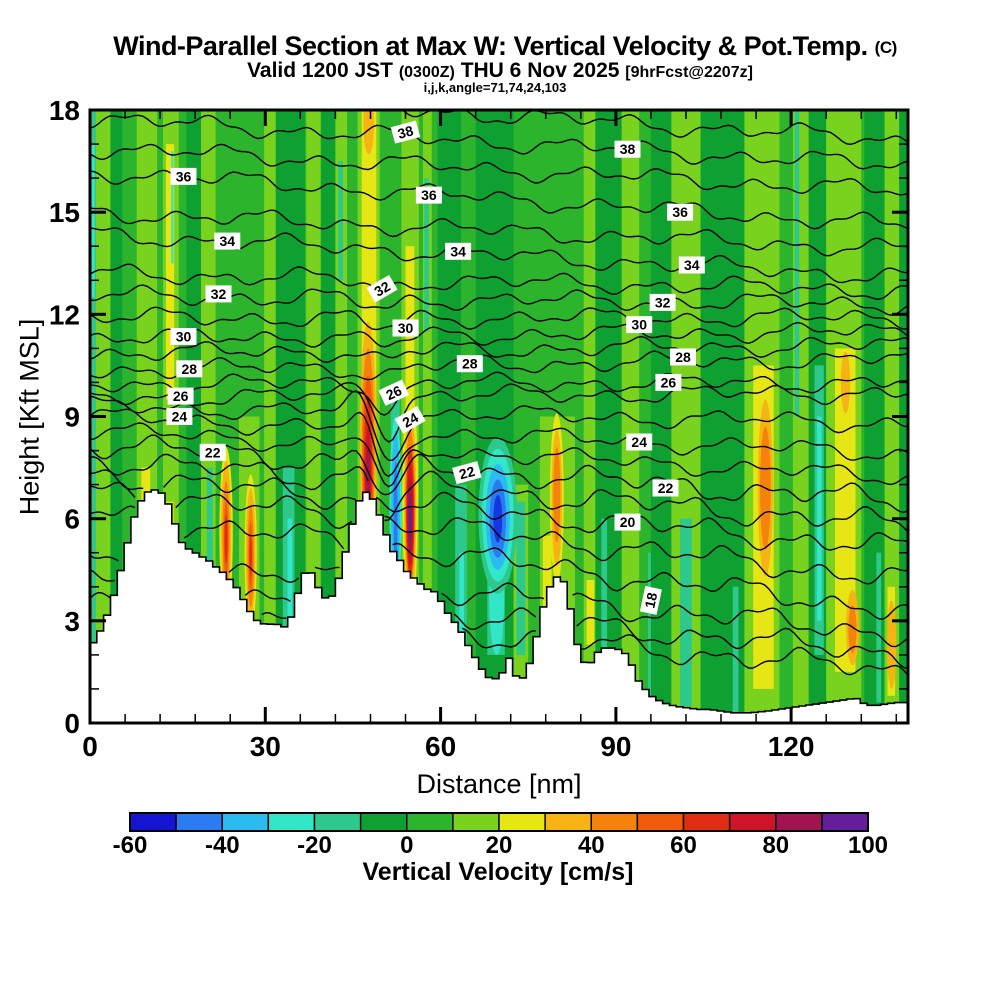 Image resolution: width=1000 pixels, height=1000 pixels. Describe the element at coordinates (499, 784) in the screenshot. I see `x-axis-title: Distance [nm]` at that location.